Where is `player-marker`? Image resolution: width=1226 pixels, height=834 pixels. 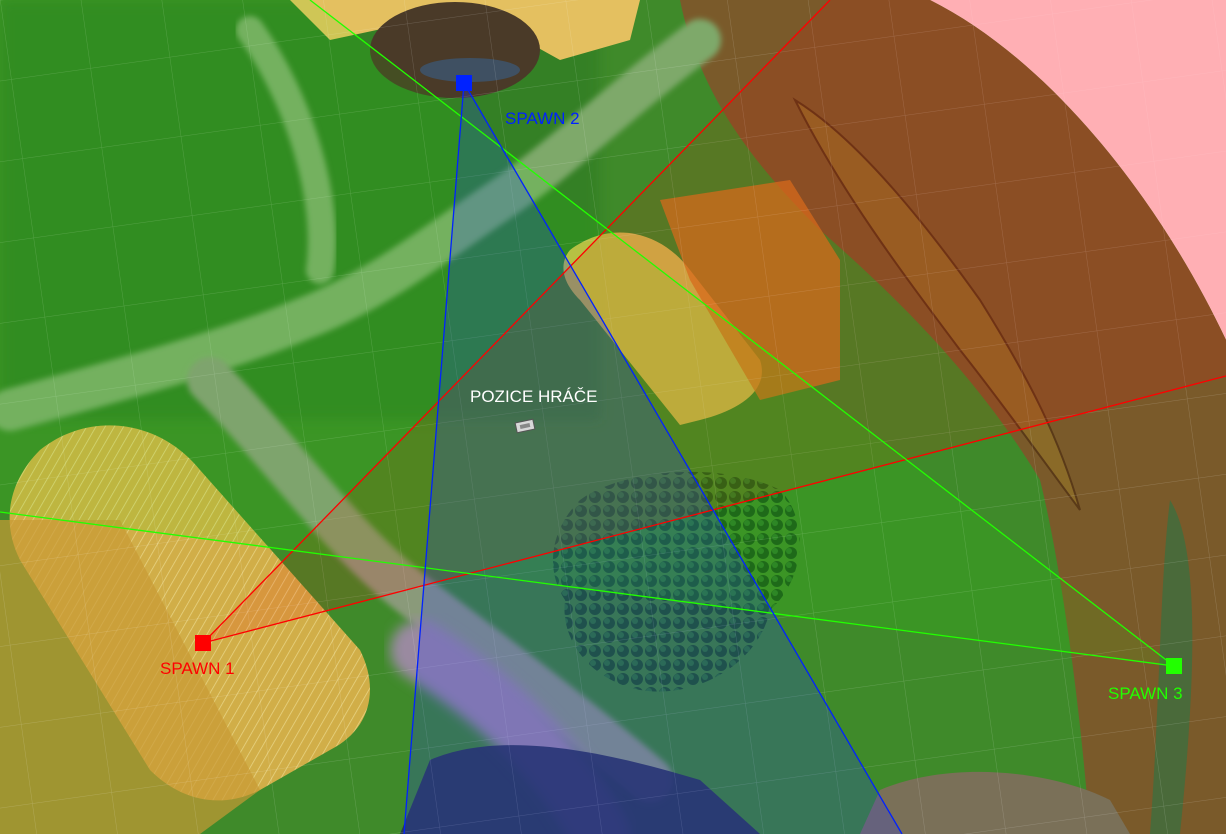 player-marker is located at coordinates (525, 426).